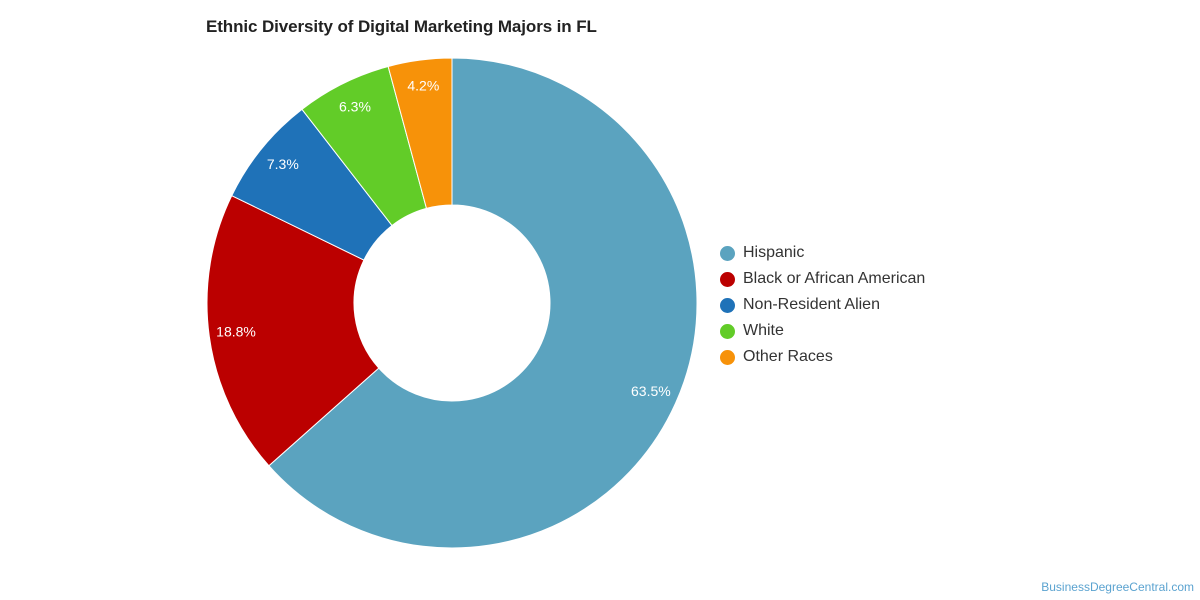 The width and height of the screenshot is (1200, 600). Describe the element at coordinates (822, 331) in the screenshot. I see `legend-item-white: White` at that location.